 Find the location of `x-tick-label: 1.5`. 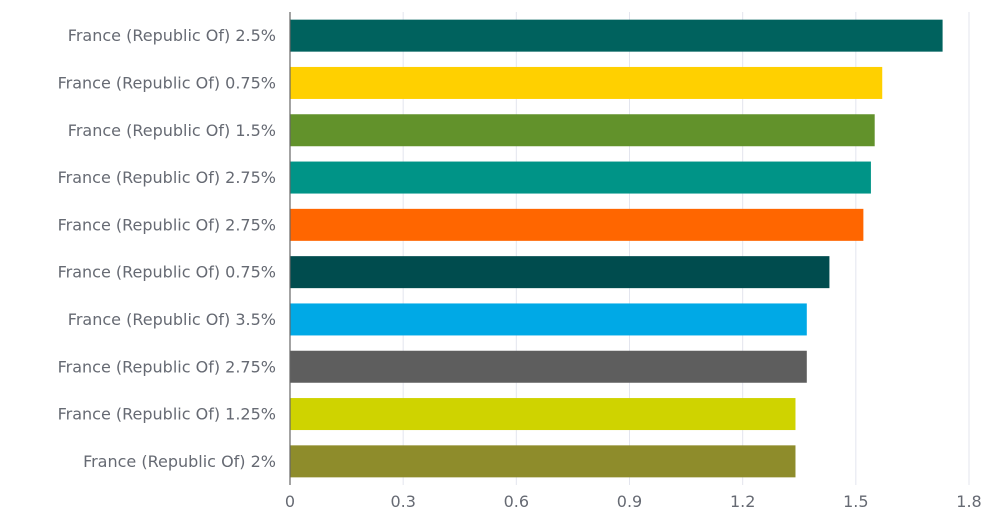

x-tick-label: 1.5 is located at coordinates (855, 501).